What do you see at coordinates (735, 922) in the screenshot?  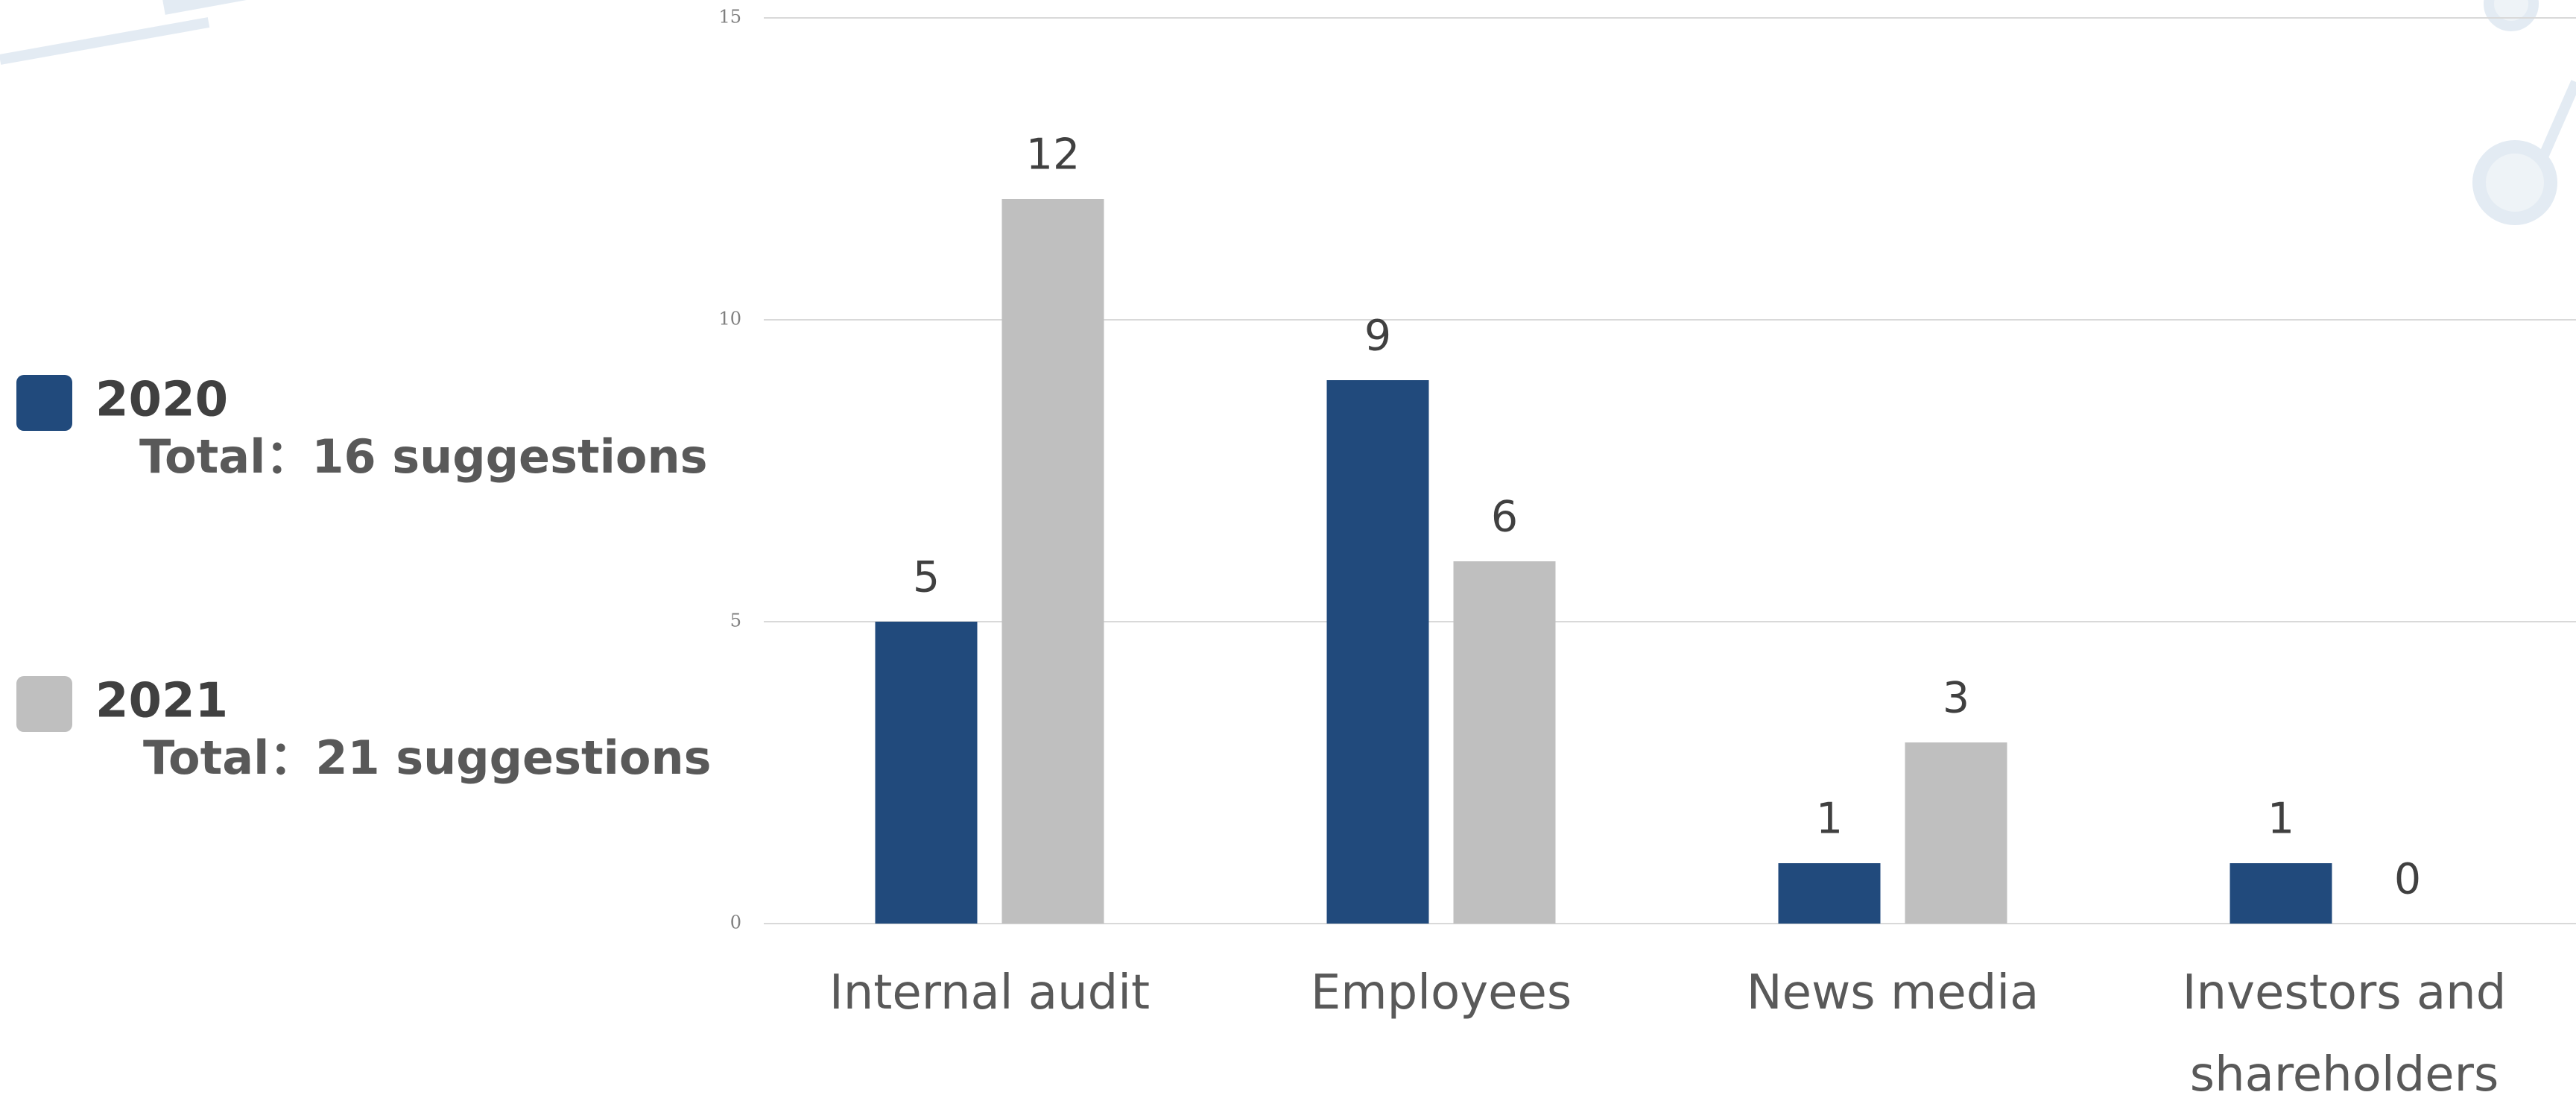 I see `y-tick-label: 0` at bounding box center [735, 922].